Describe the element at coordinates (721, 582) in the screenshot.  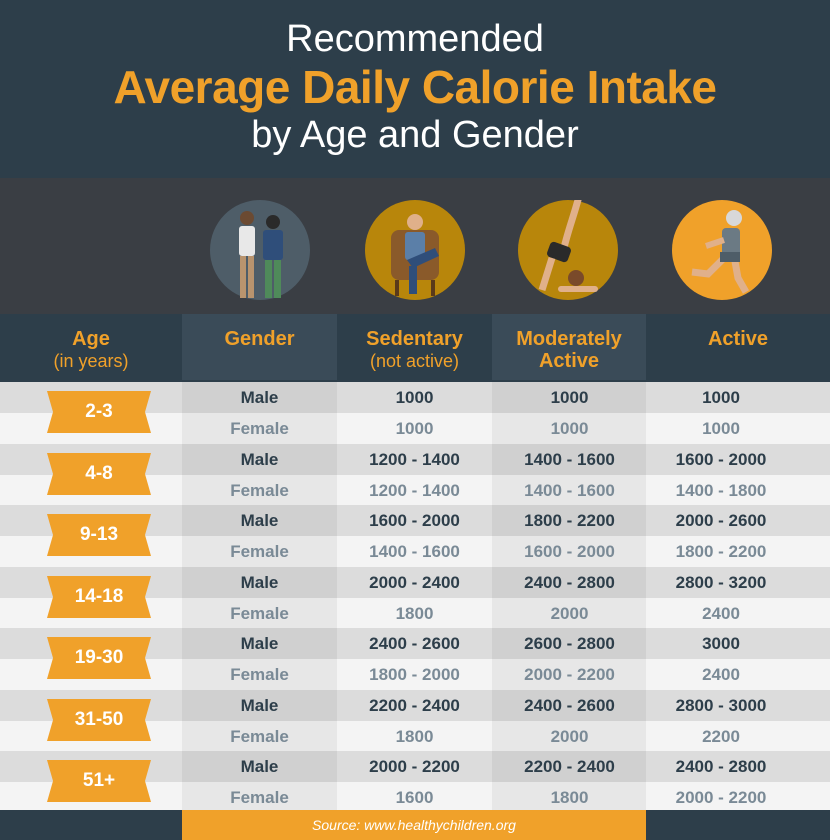
I see `male-active-cell: 2800 - 3200` at that location.